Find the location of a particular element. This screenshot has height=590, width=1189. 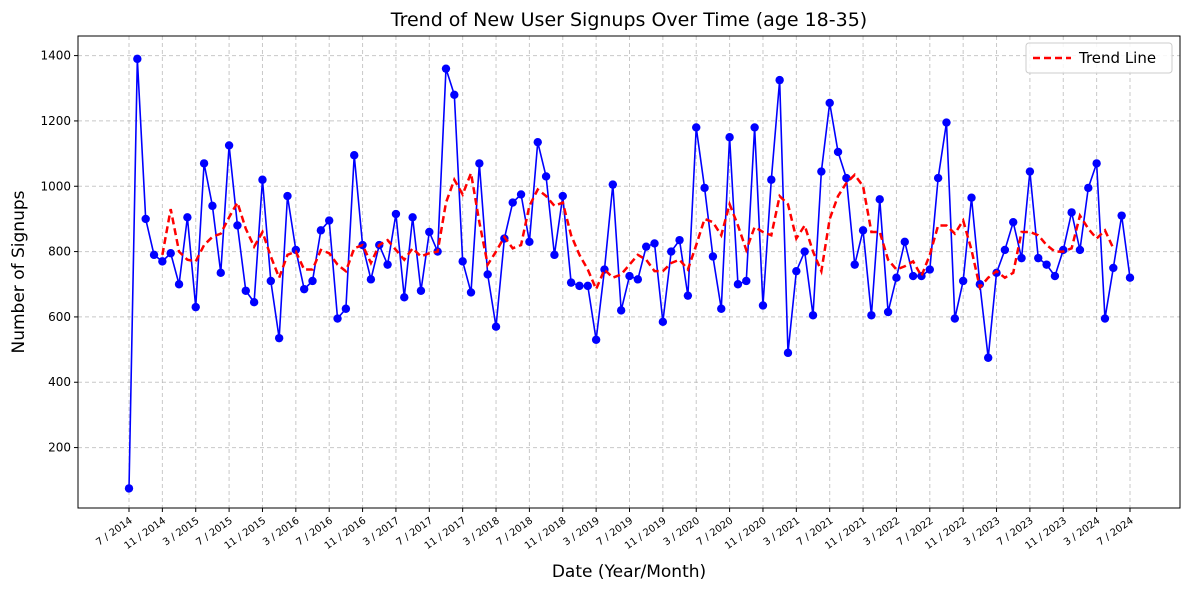

x-tick-label: 3 / 2024 is located at coordinates (1082, 531).